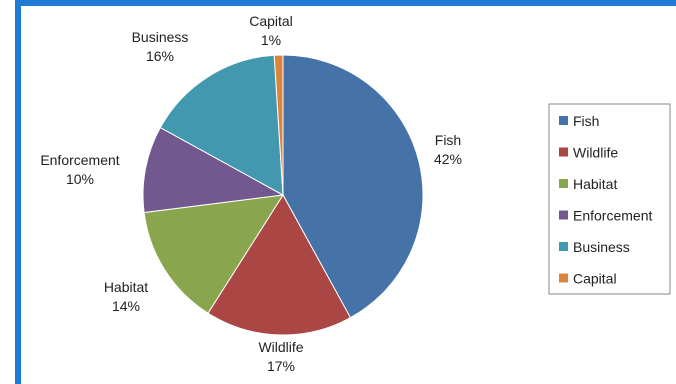 This screenshot has height=384, width=676. Describe the element at coordinates (221, 125) in the screenshot. I see `pie-slice-business` at that location.